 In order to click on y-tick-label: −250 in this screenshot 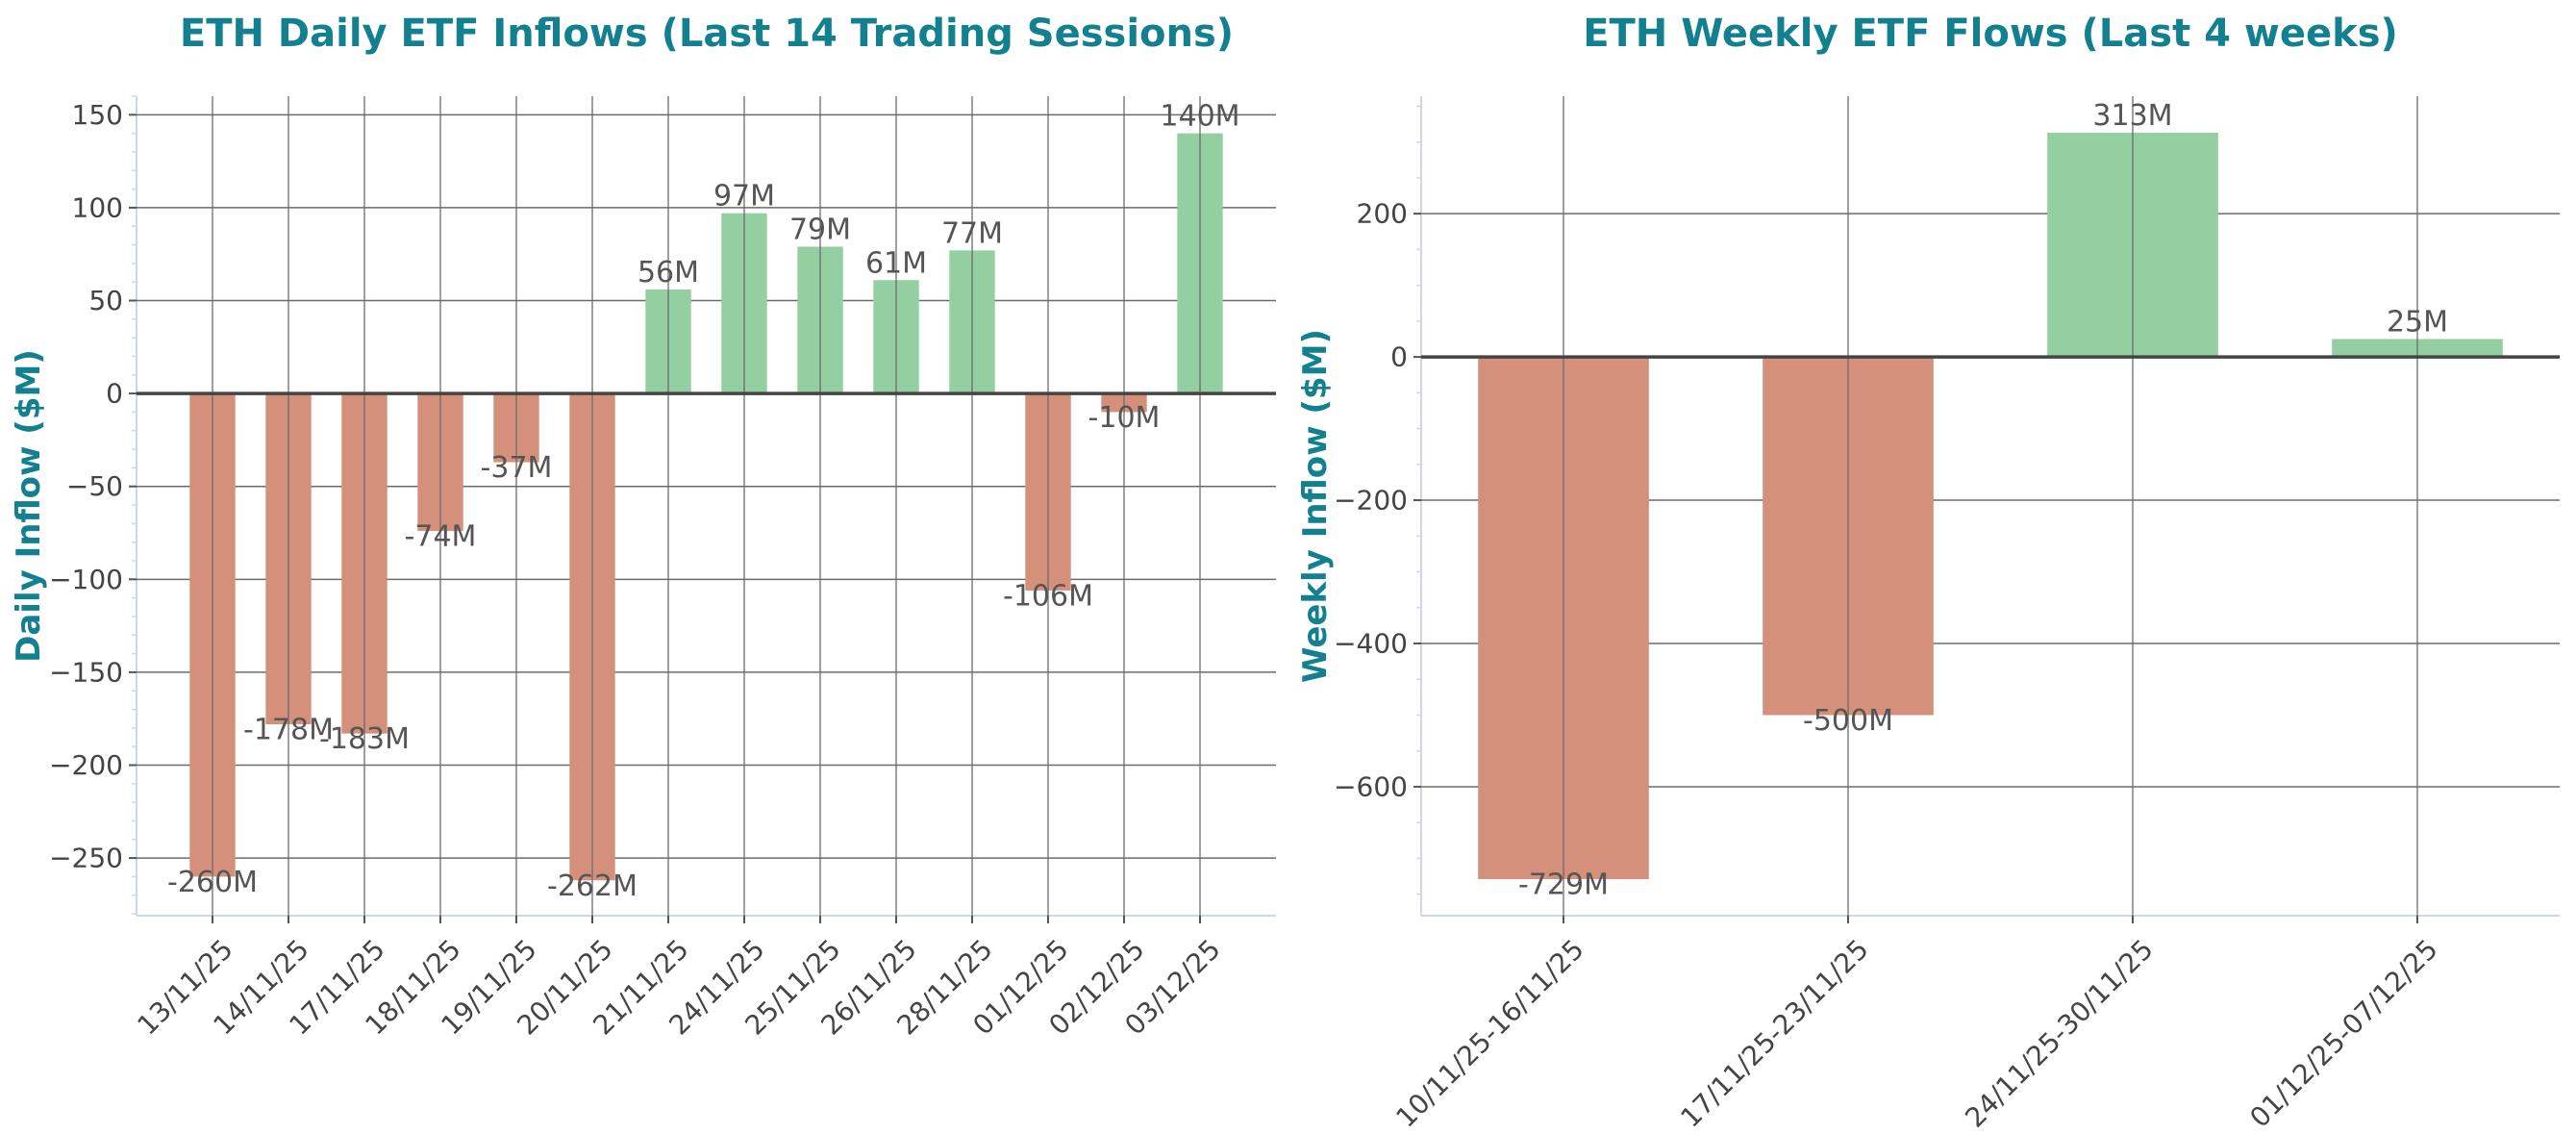, I will do `click(86, 859)`.